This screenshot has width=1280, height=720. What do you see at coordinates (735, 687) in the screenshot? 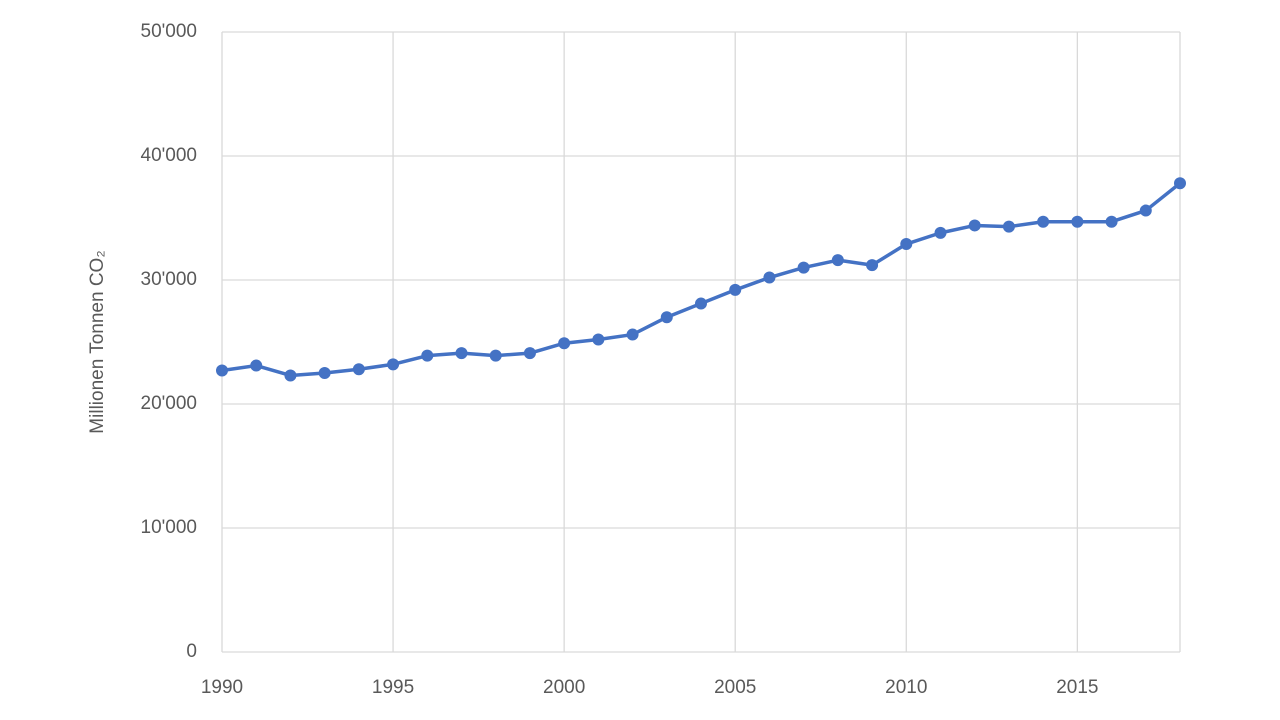
I see `x-tick-label: 2005` at bounding box center [735, 687].